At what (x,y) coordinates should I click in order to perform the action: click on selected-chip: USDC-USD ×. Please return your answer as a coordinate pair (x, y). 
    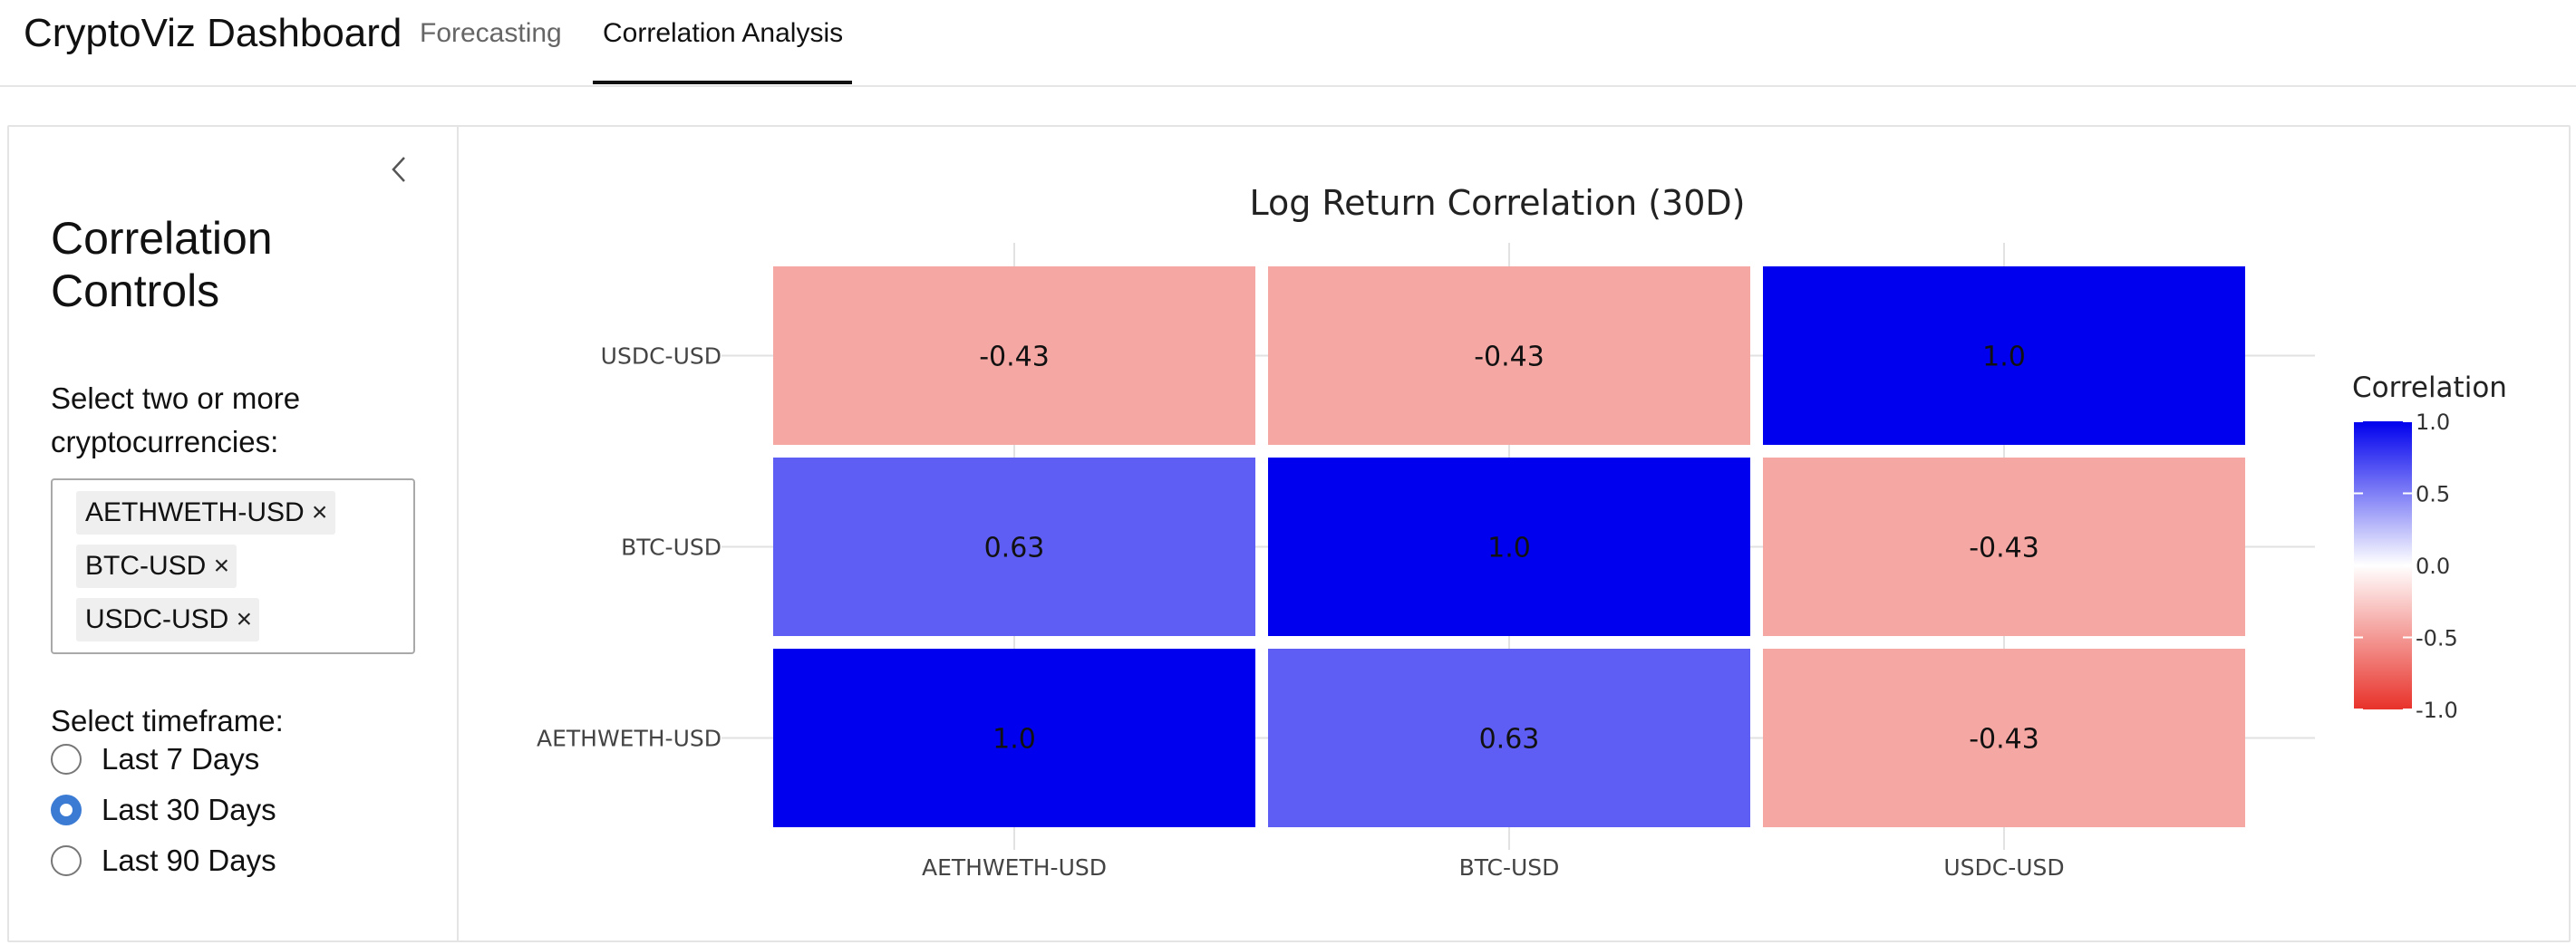
    Looking at the image, I should click on (168, 619).